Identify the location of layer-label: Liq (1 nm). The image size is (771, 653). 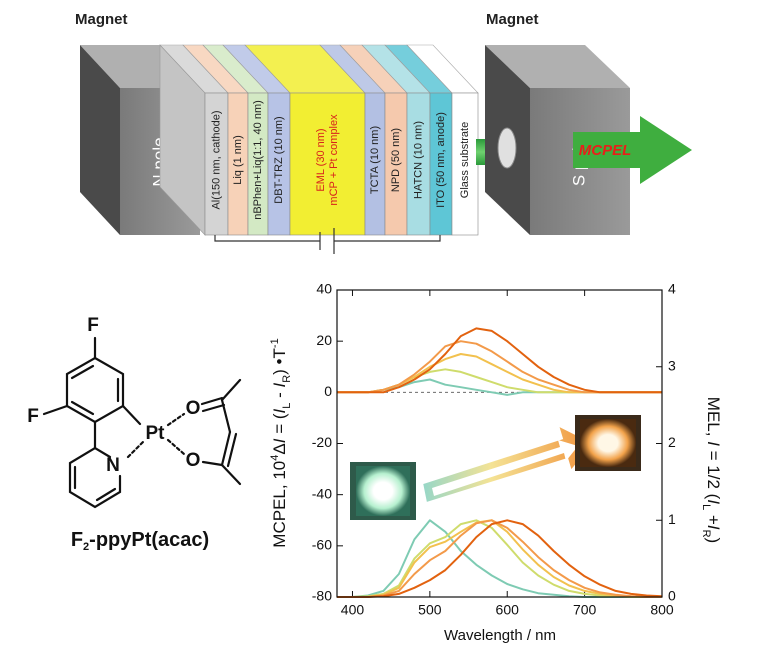
(238, 160).